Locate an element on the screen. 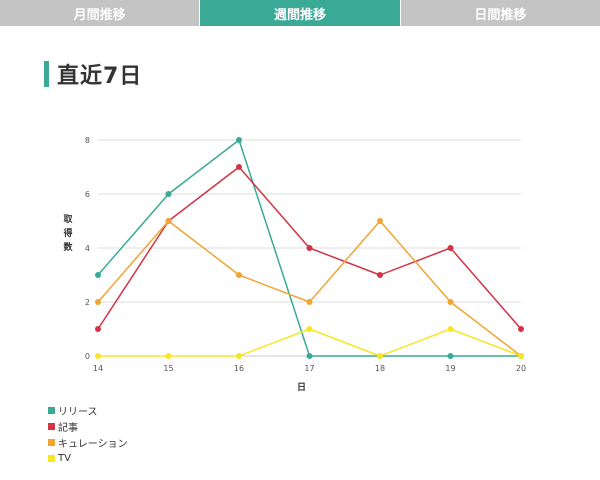  y-tick-label: 6 is located at coordinates (87, 194).